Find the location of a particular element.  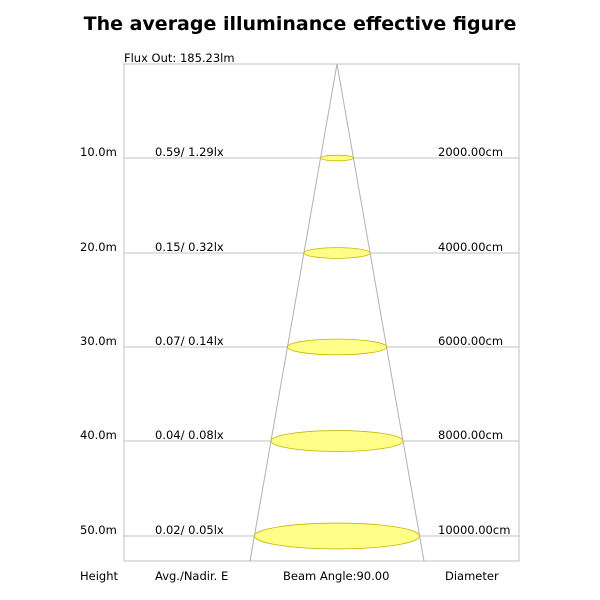

row-illuminance-value: 0.02/ 0.05lx is located at coordinates (189, 530).